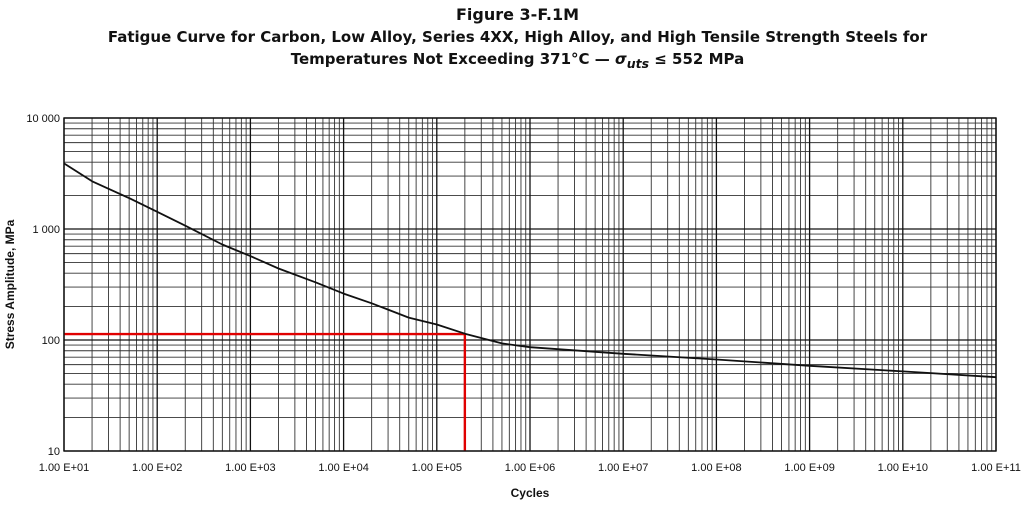 This screenshot has height=505, width=1035. Describe the element at coordinates (157, 468) in the screenshot. I see `x-tick-label: 1.00 E+02` at that location.